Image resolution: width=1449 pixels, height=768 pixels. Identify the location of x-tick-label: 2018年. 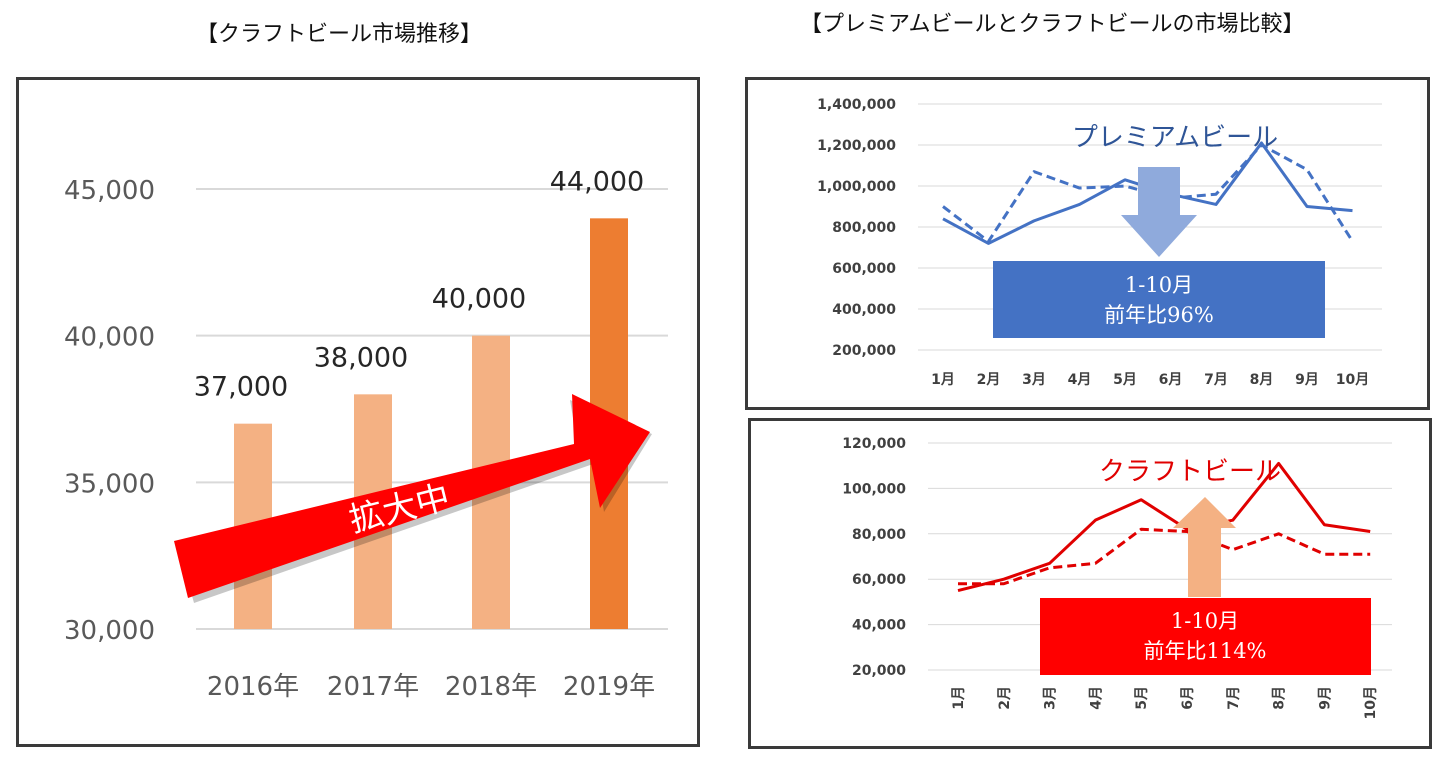
(491, 687).